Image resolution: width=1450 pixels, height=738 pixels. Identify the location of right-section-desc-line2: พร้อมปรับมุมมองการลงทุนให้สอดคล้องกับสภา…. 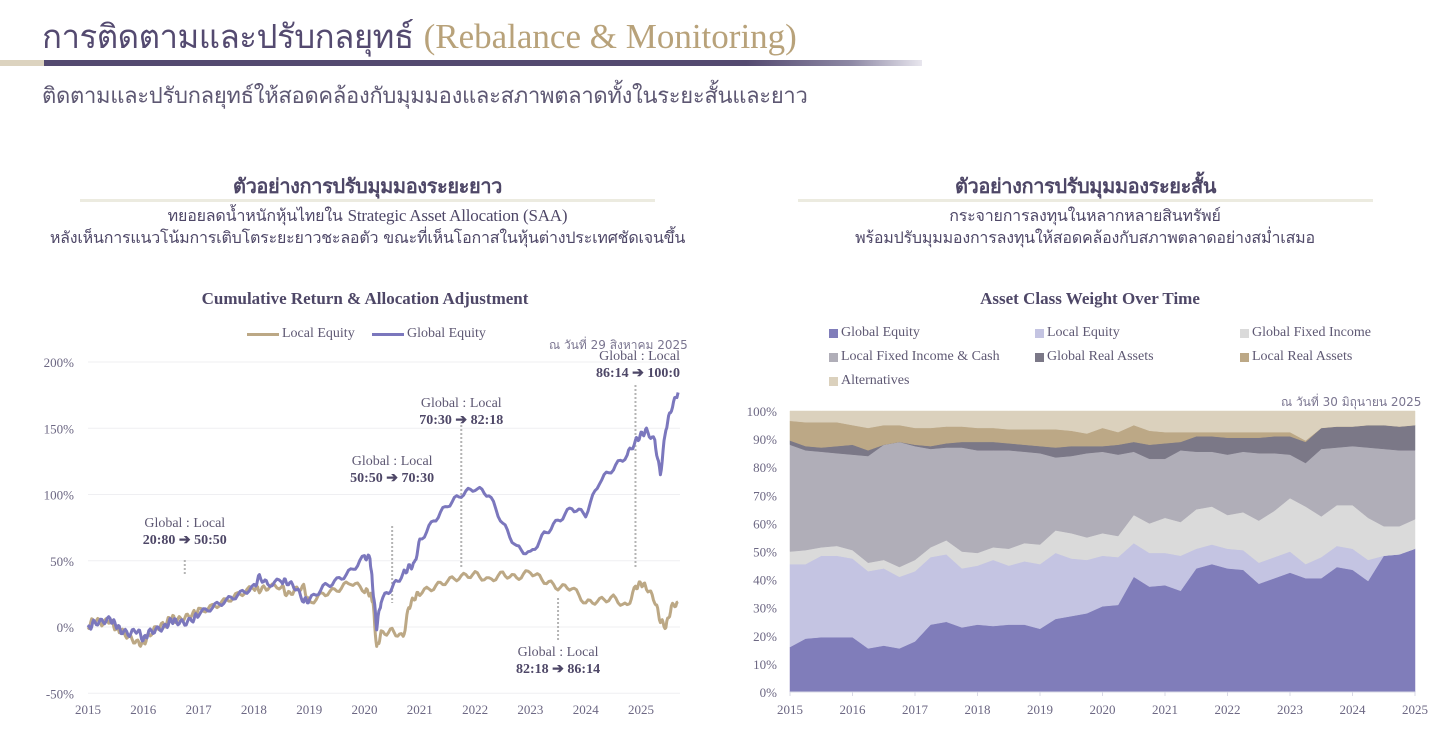
(1085, 237).